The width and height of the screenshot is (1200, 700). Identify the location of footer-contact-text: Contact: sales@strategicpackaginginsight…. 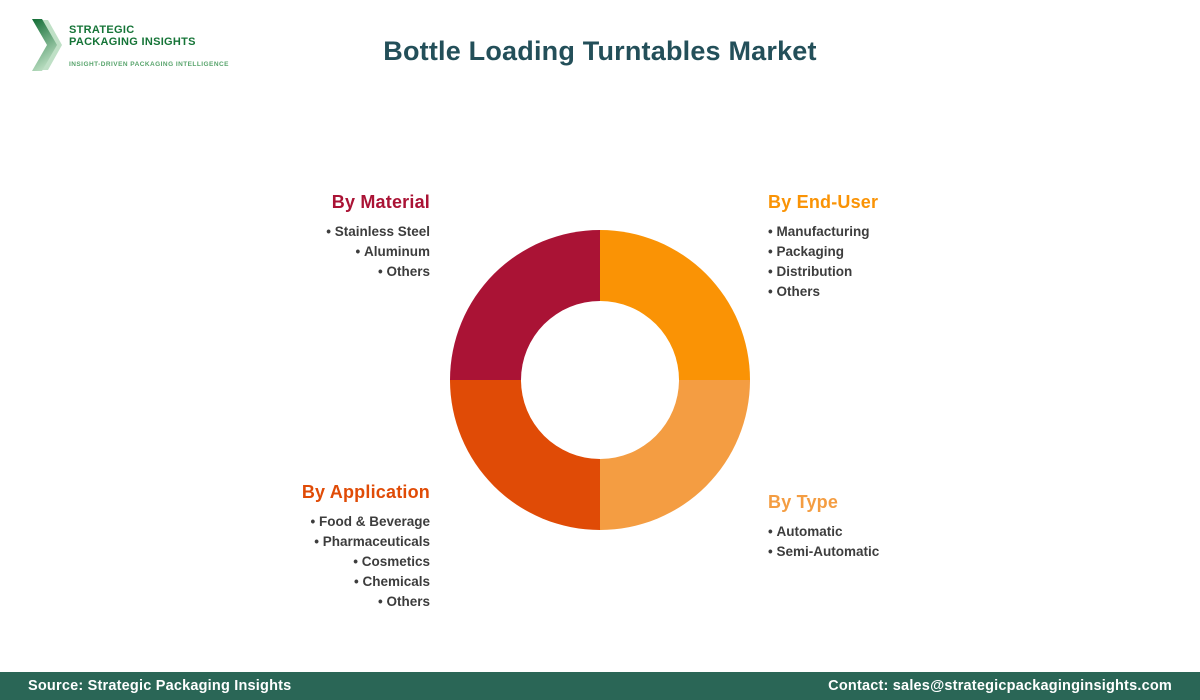
(1000, 686).